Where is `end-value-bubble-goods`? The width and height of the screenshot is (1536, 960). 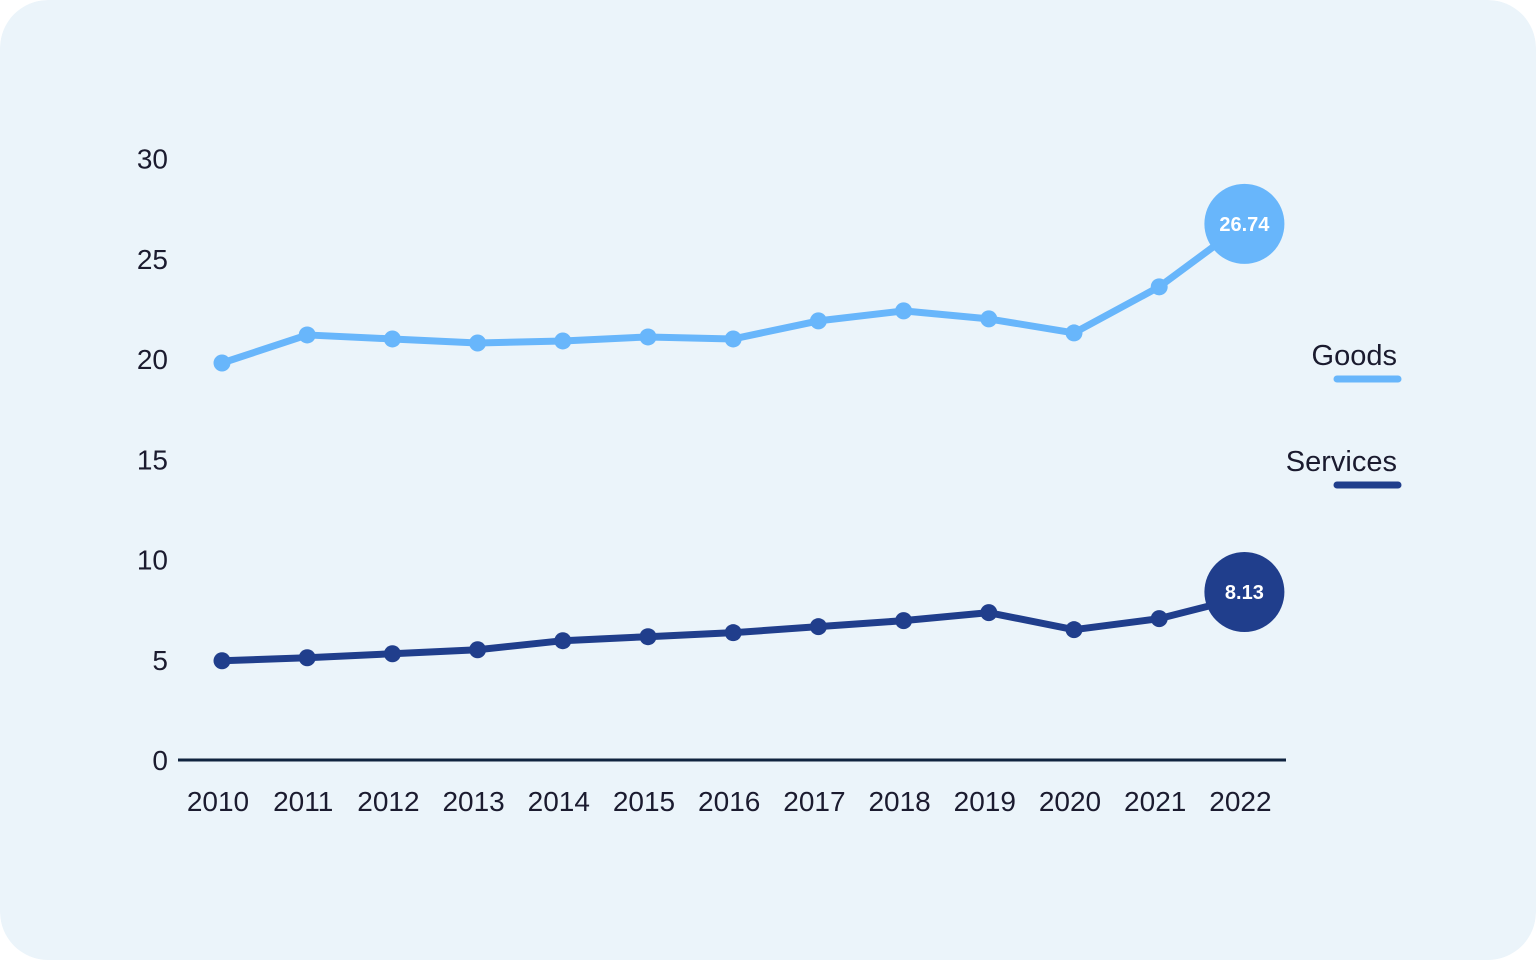 end-value-bubble-goods is located at coordinates (1244, 223).